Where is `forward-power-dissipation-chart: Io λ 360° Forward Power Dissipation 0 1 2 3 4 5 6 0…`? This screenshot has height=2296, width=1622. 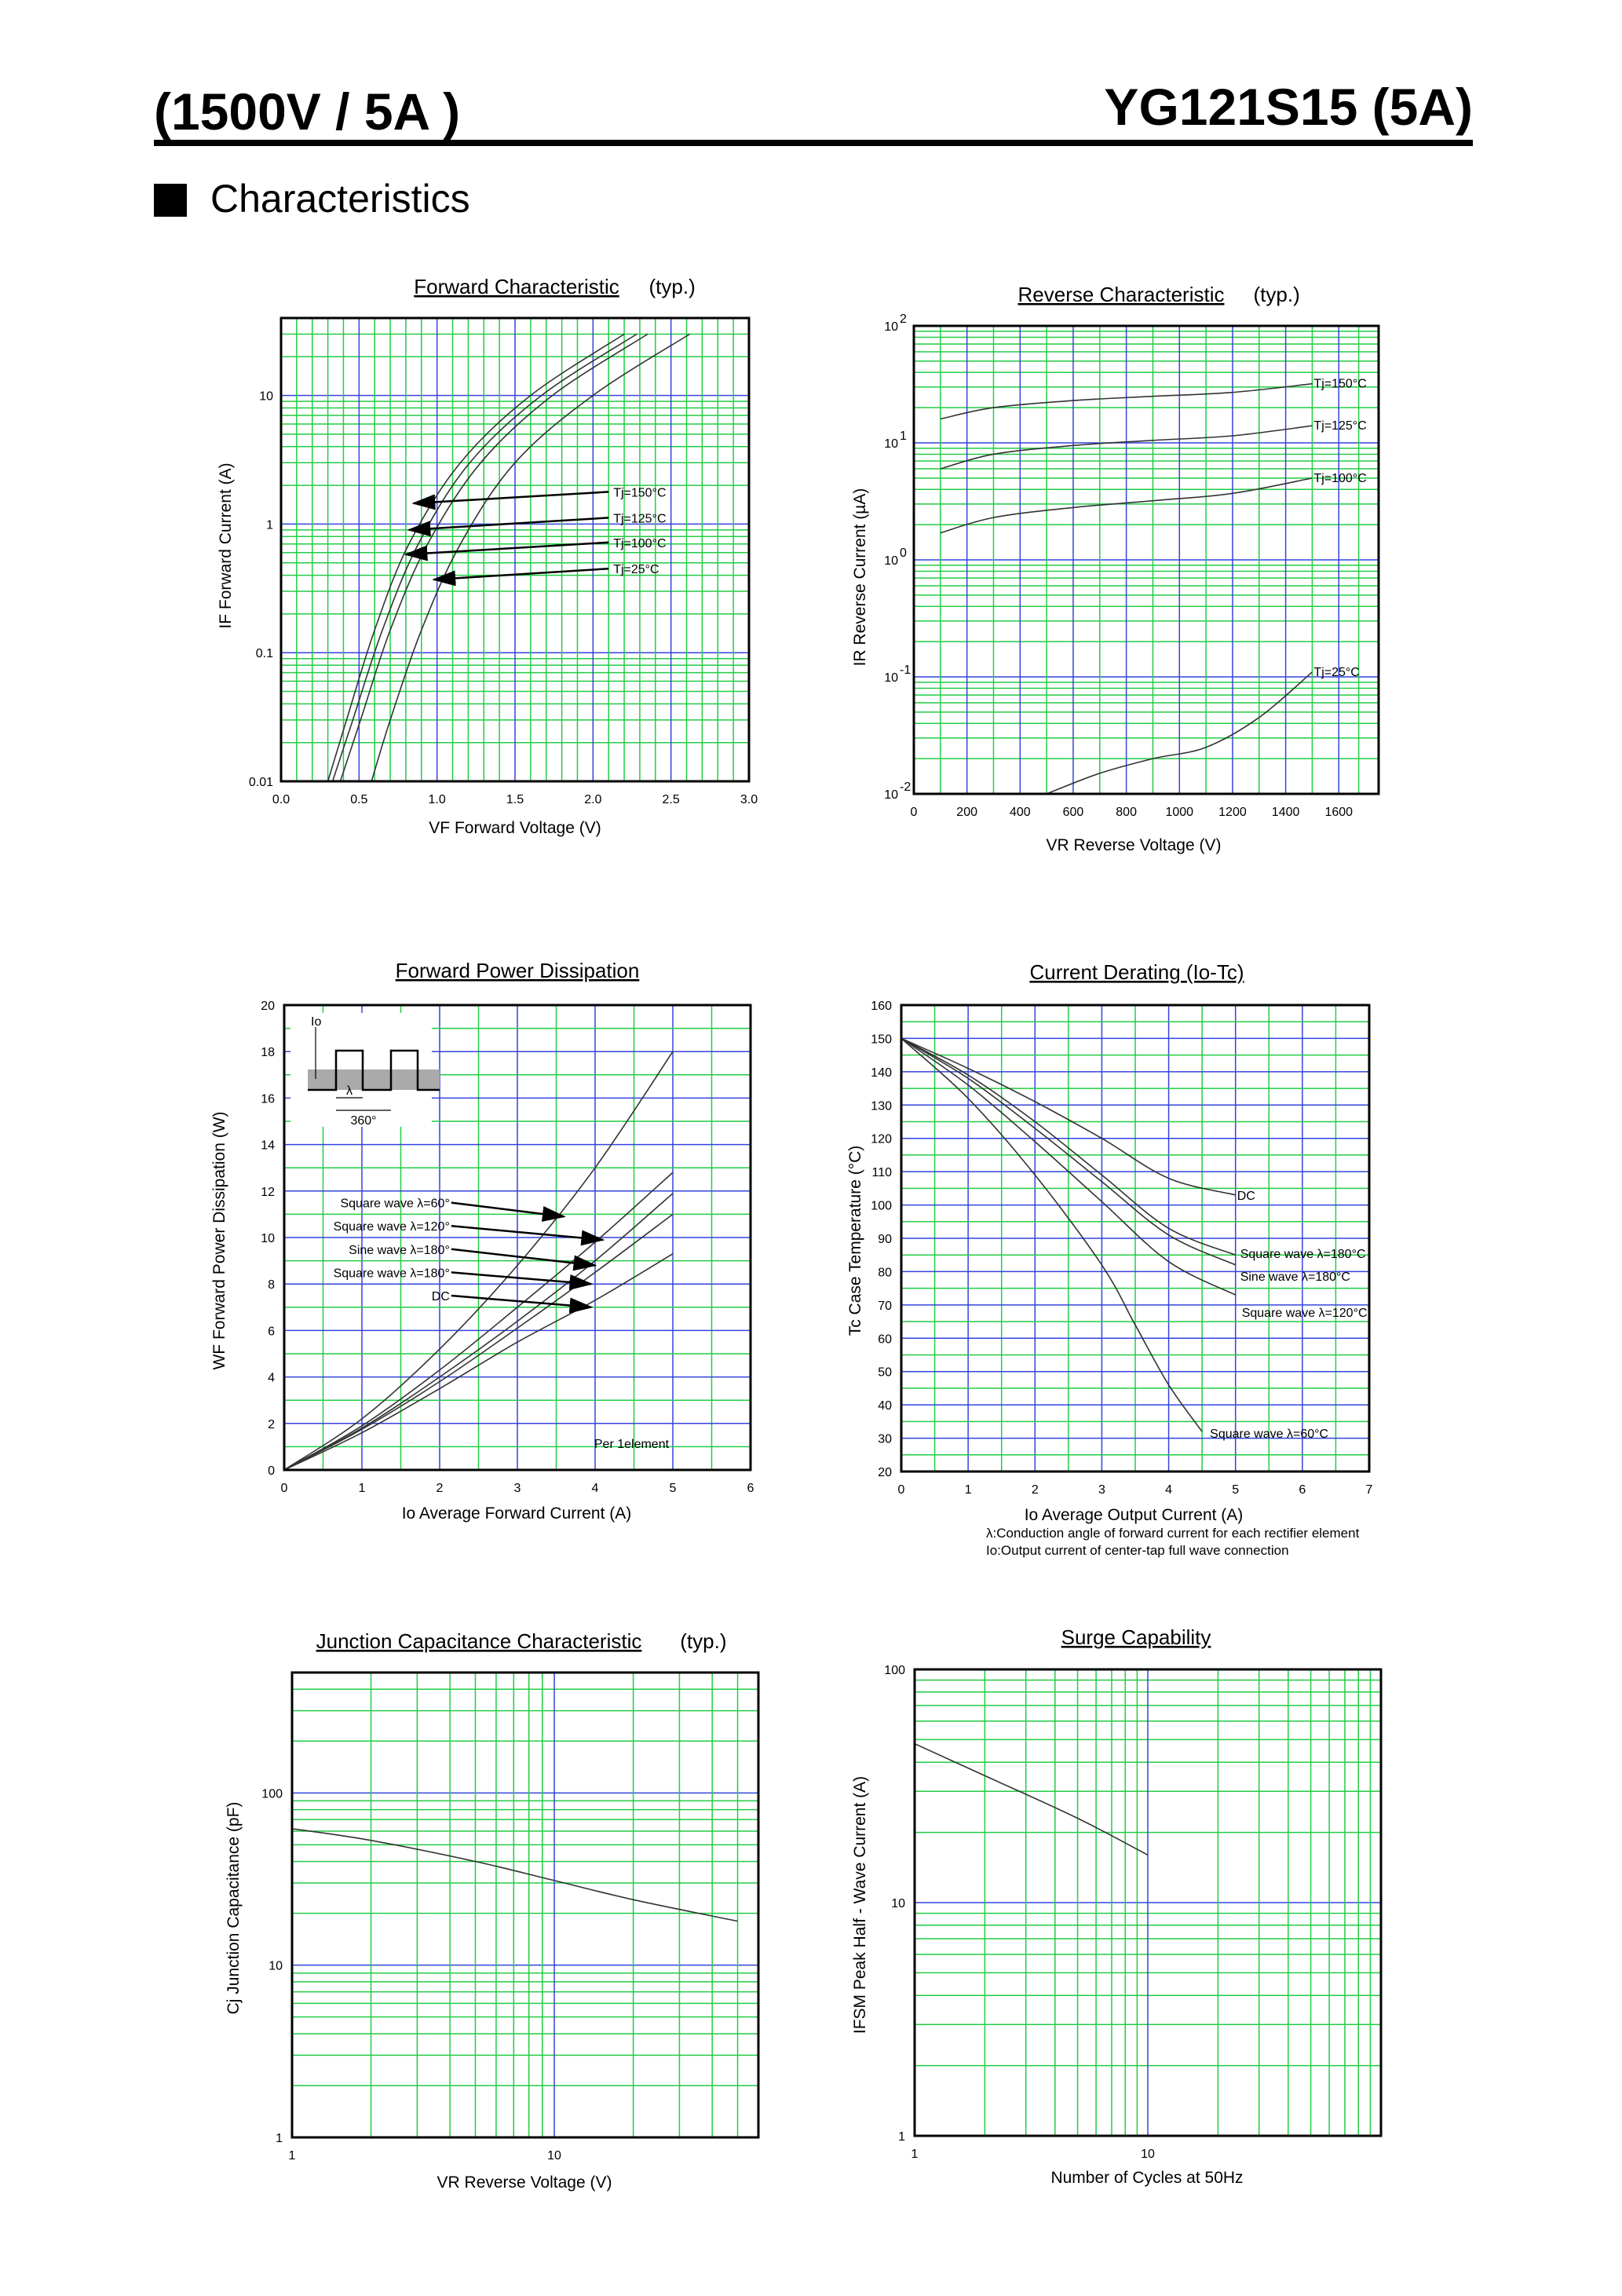 forward-power-dissipation-chart: Io λ 360° Forward Power Dissipation 0 1 2 3 4 5 6 0… is located at coordinates (494, 1252).